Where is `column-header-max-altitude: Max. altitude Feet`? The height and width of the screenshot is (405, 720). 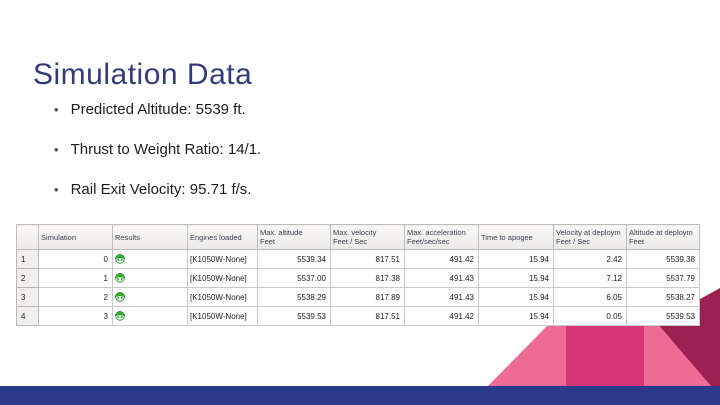 column-header-max-altitude: Max. altitude Feet is located at coordinates (294, 237).